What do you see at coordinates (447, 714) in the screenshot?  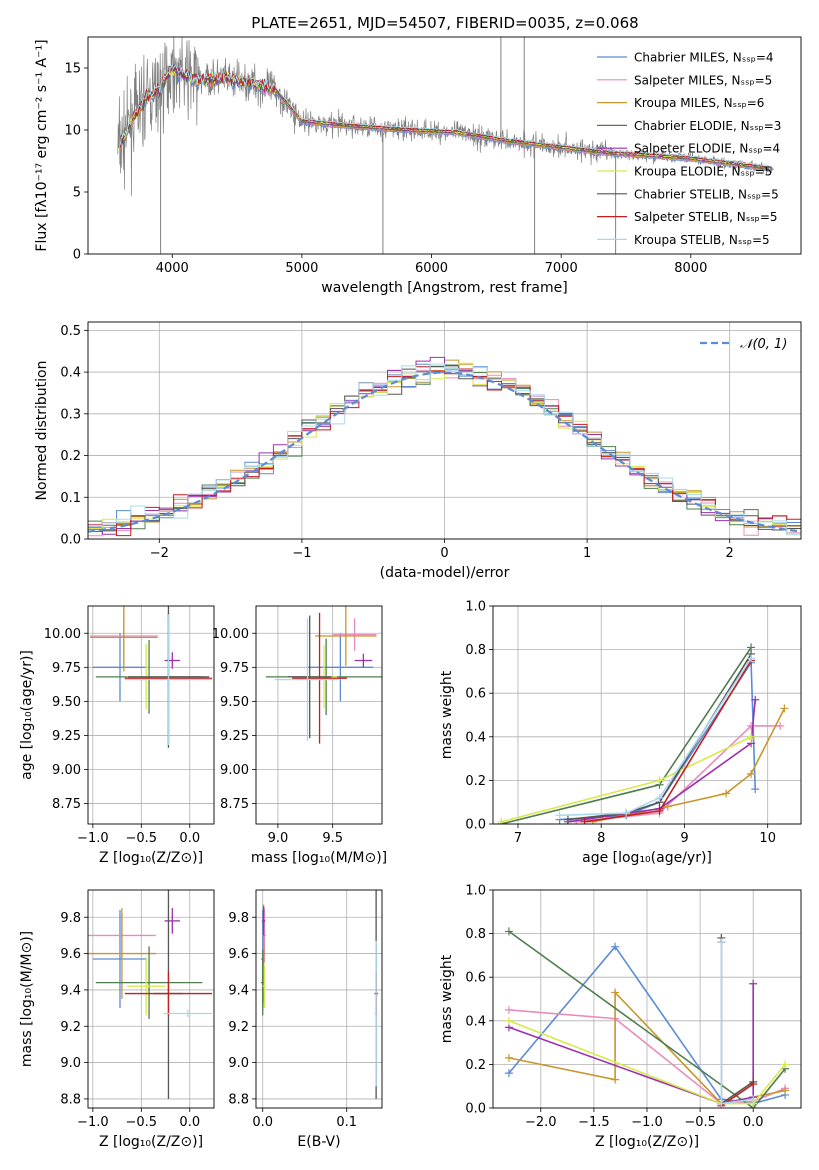 I see `y-axis-label: mass weight` at bounding box center [447, 714].